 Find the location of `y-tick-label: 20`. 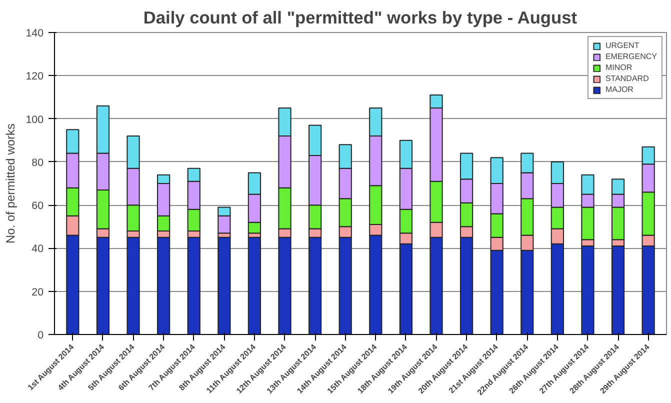

y-tick-label: 20 is located at coordinates (38, 292).